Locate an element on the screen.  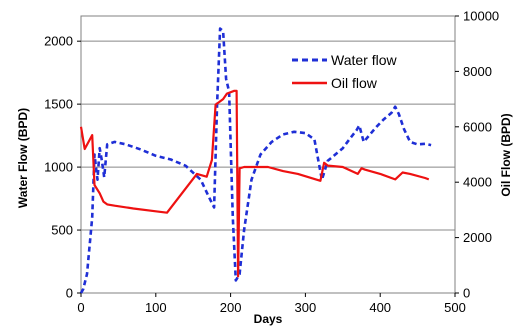
legend-label-oil-flow: Oil flow is located at coordinates (354, 83).